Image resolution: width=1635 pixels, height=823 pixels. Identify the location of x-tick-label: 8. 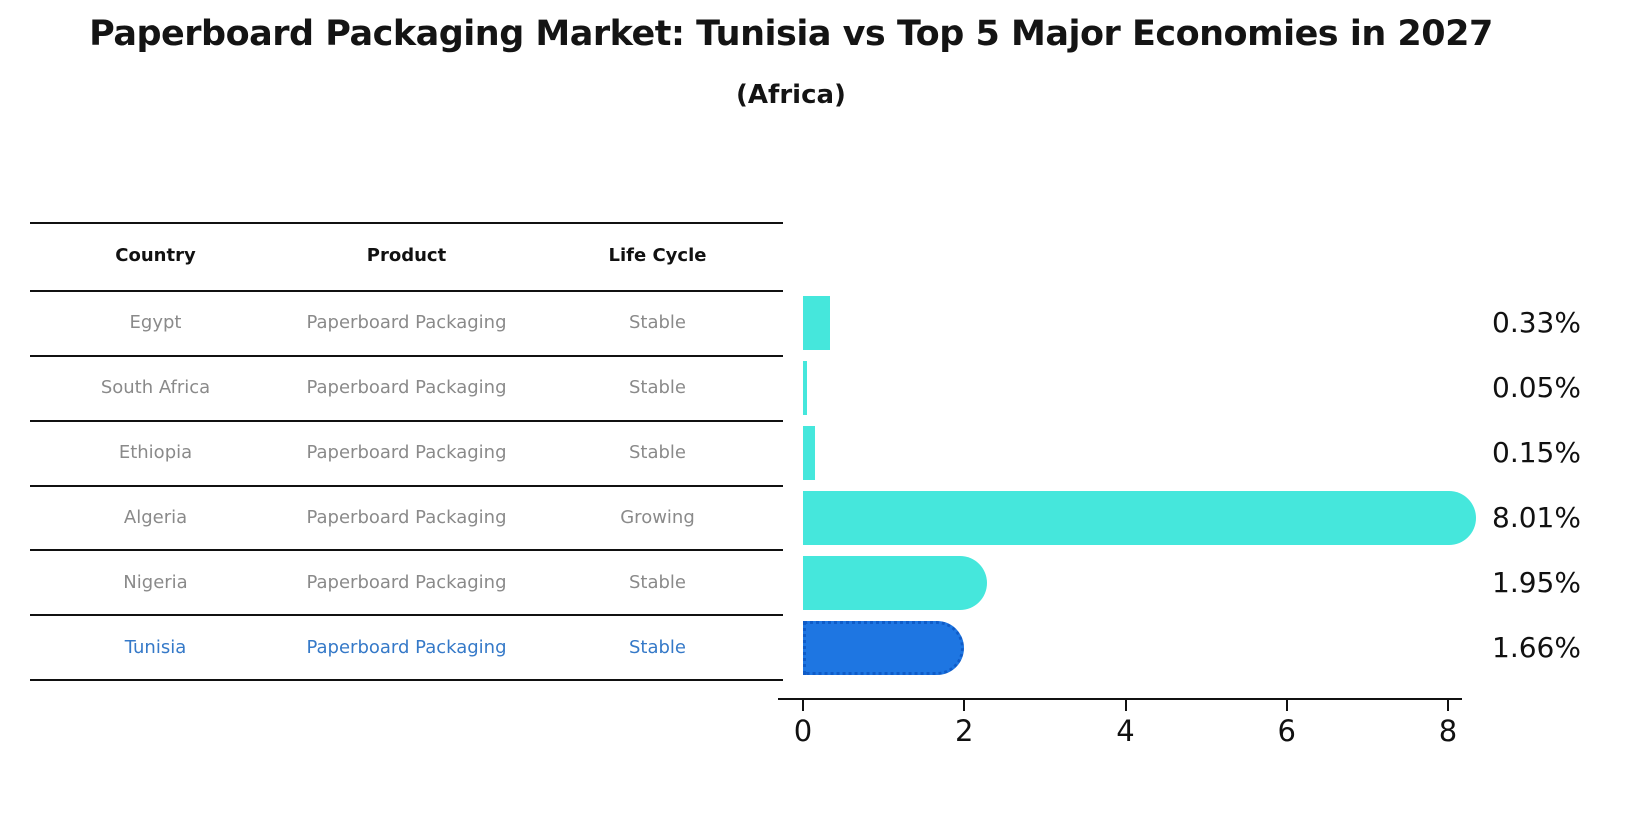
(1448, 731).